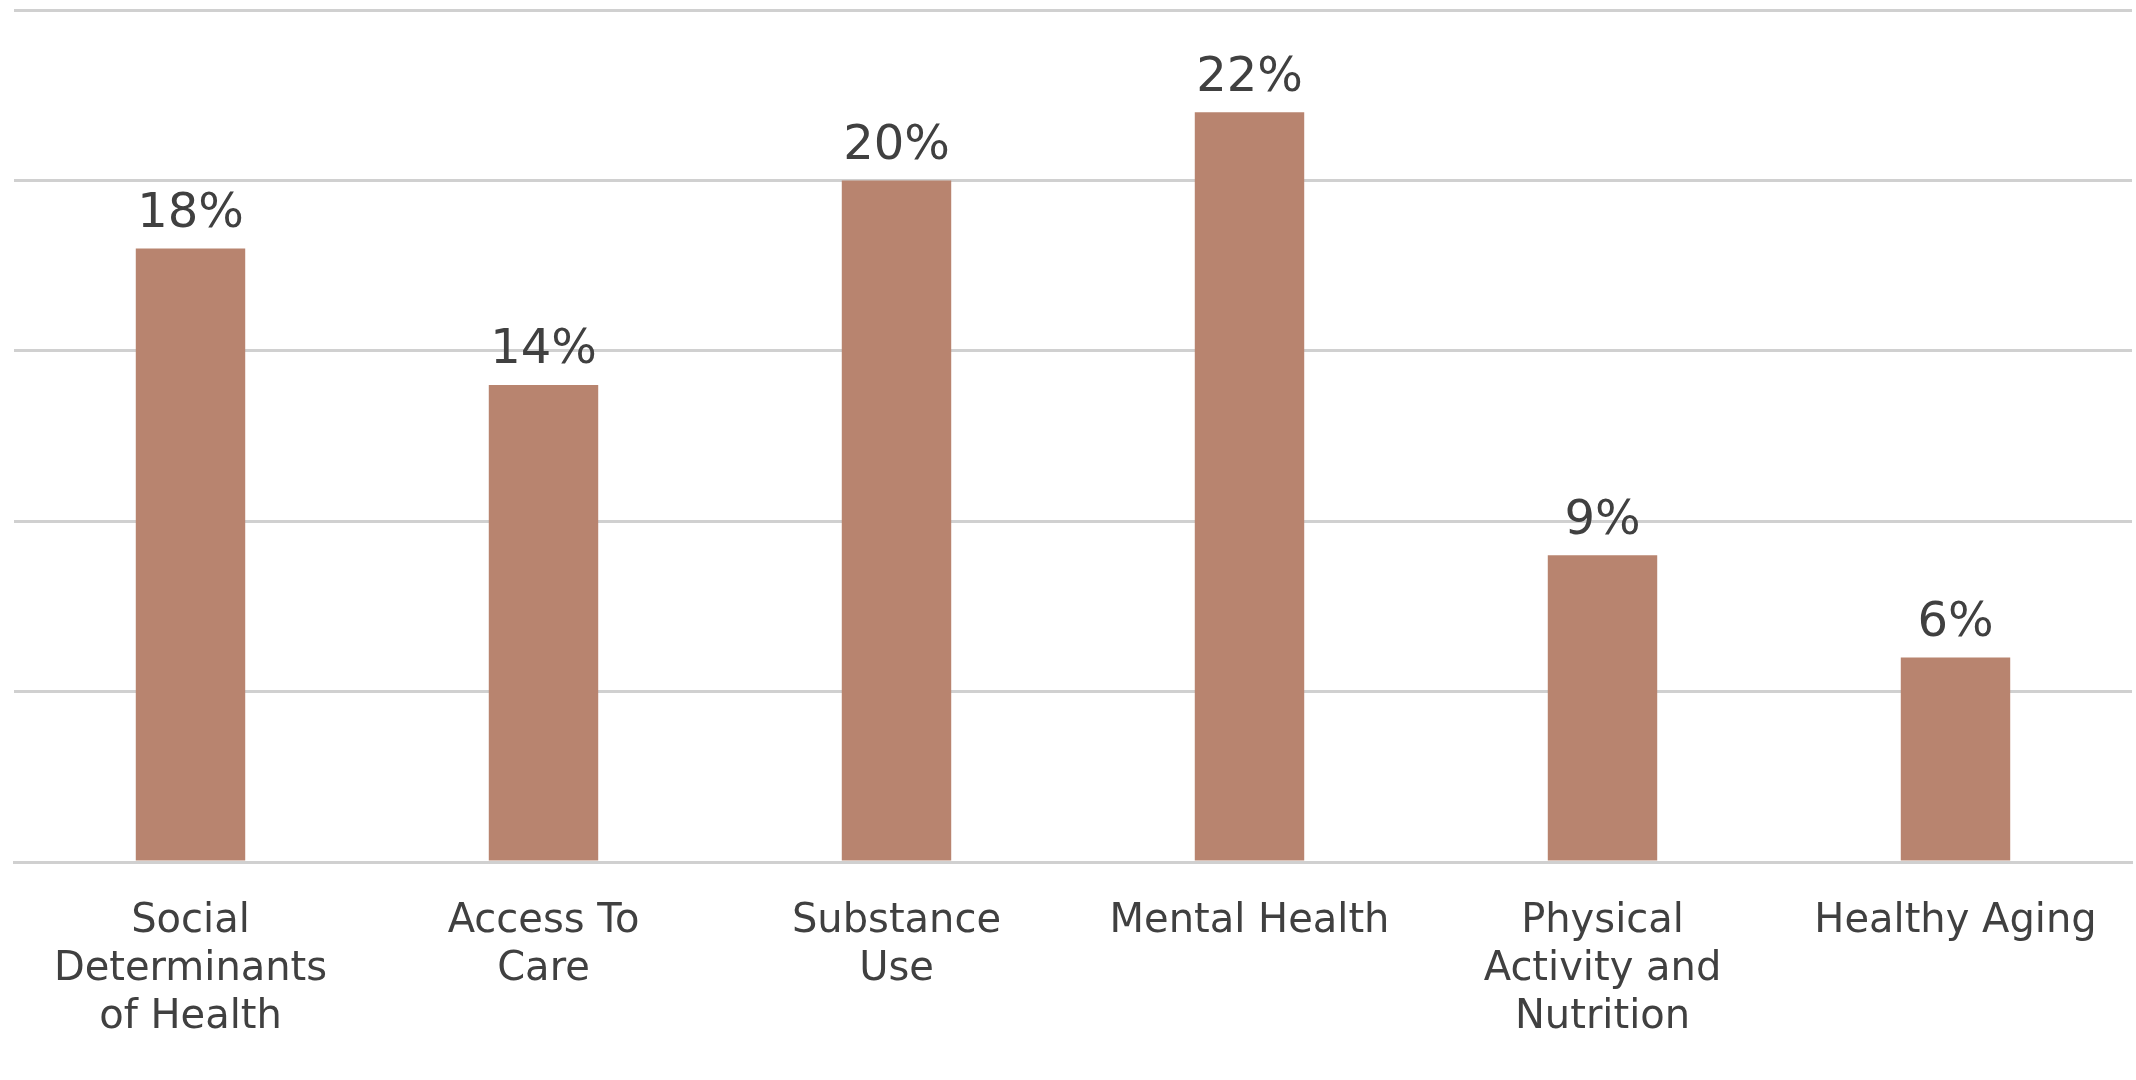 The width and height of the screenshot is (2136, 1080). I want to click on x-tick-label: Mental Health, so click(1249, 918).